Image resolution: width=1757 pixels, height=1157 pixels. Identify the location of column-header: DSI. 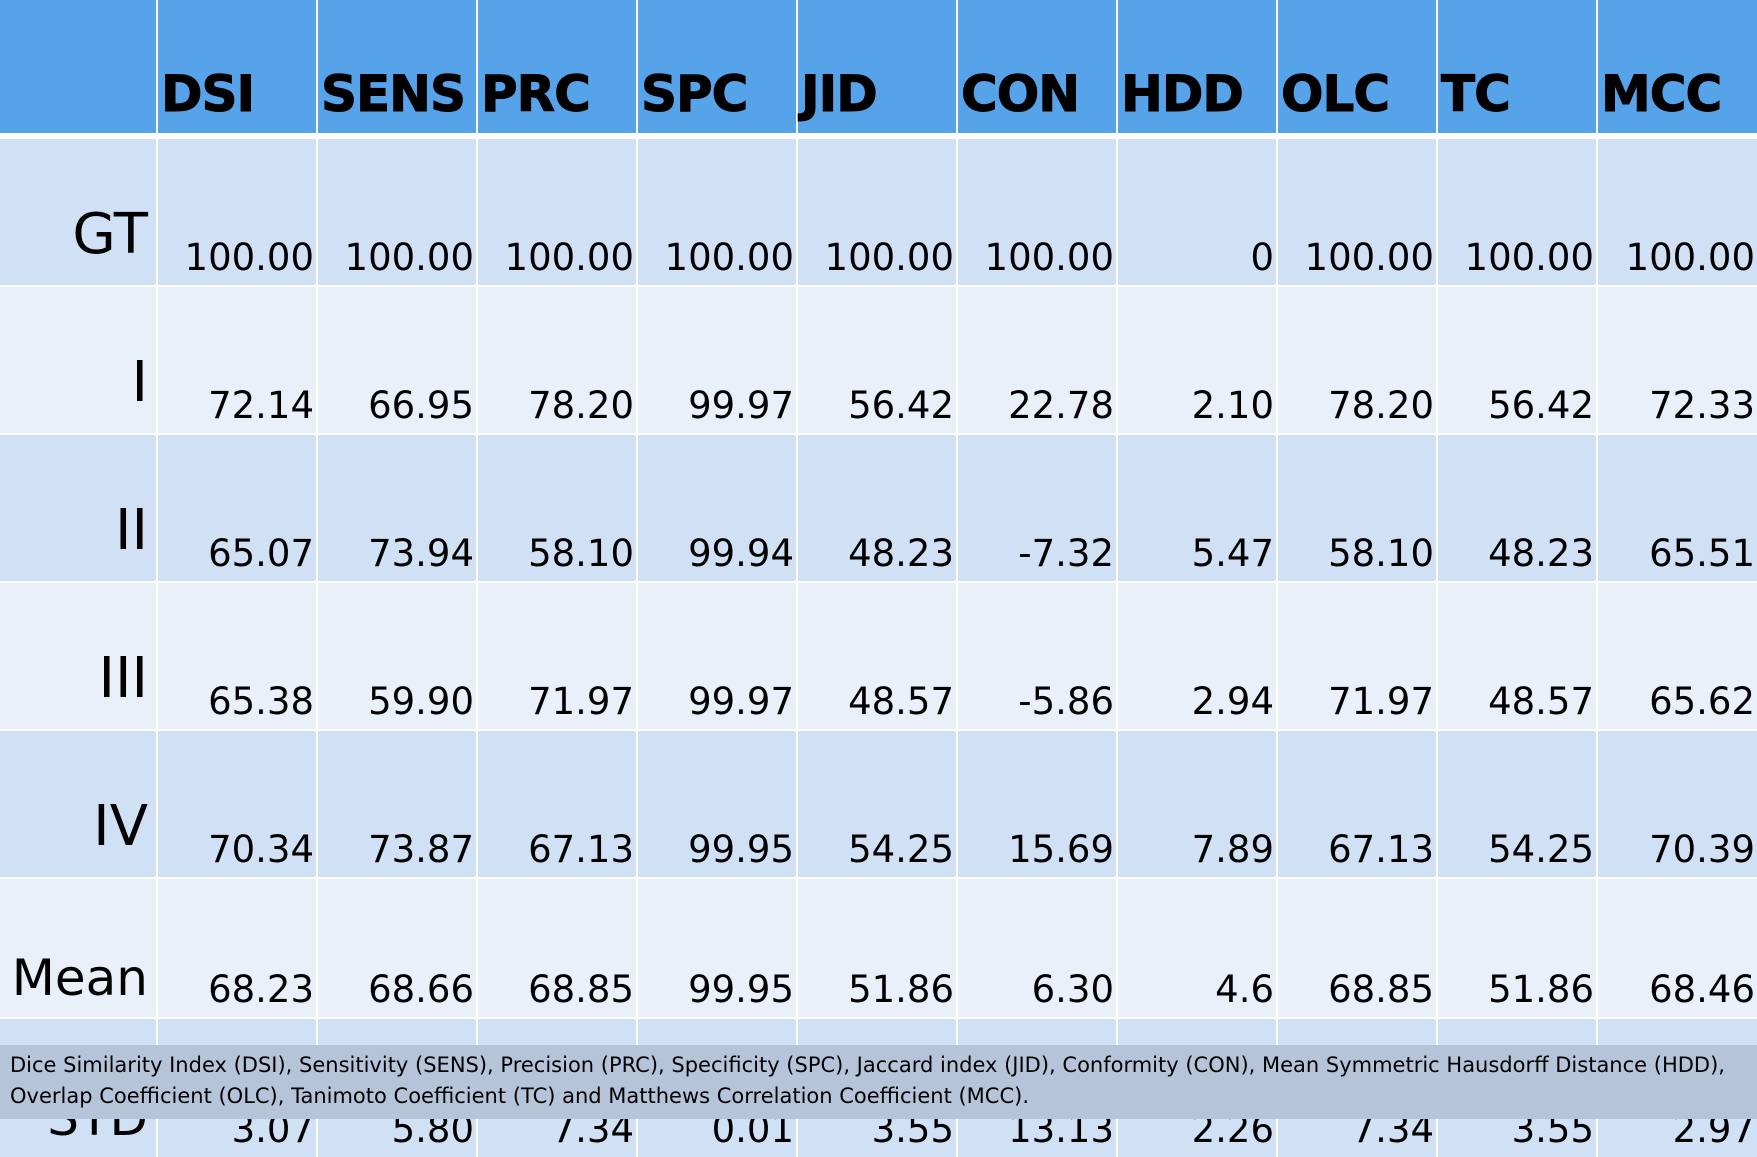
(236, 69).